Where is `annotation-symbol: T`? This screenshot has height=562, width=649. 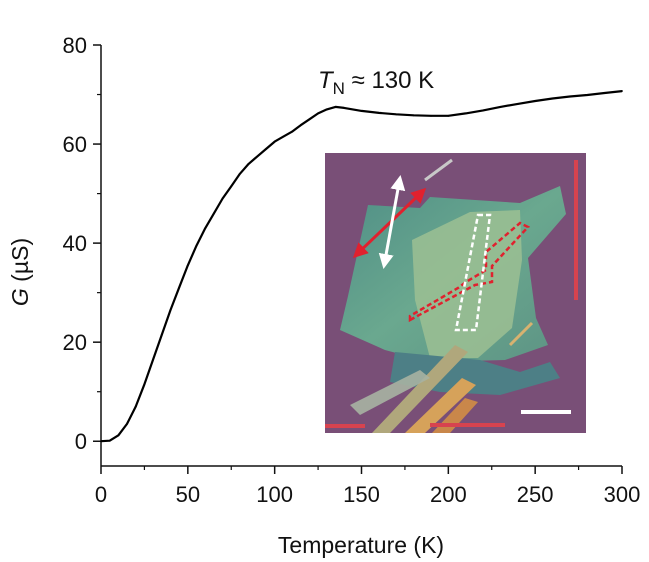 annotation-symbol: T is located at coordinates (326, 80).